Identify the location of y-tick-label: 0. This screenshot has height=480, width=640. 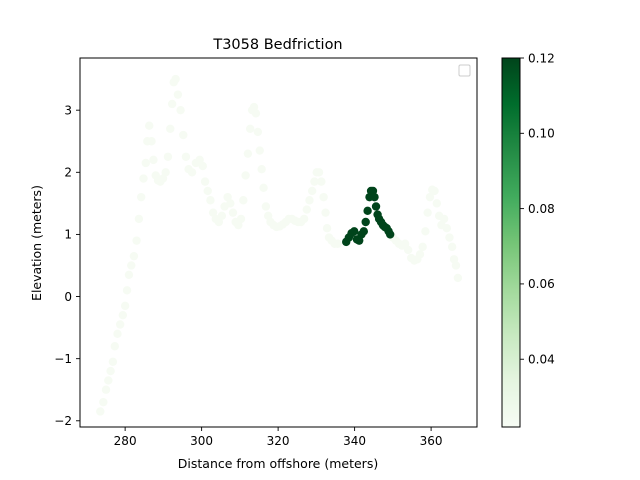
(68, 297).